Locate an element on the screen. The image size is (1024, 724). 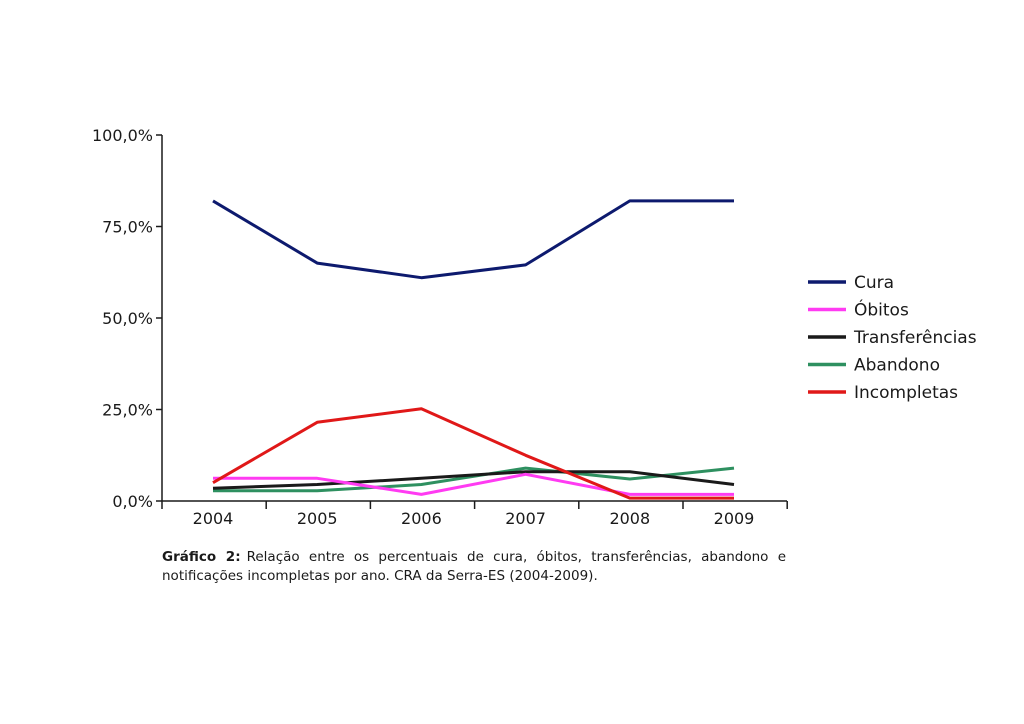
x-tick-label-2007: 2007 is located at coordinates (525, 518).